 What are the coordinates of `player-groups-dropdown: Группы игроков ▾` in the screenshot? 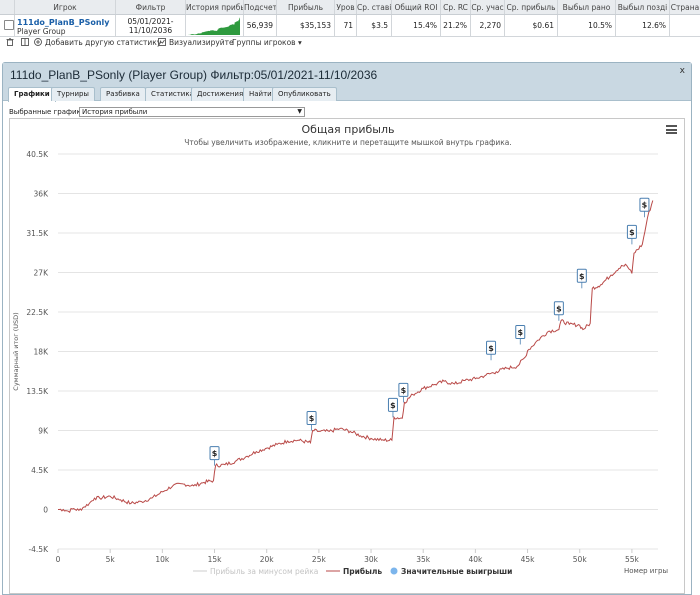 It's located at (267, 42).